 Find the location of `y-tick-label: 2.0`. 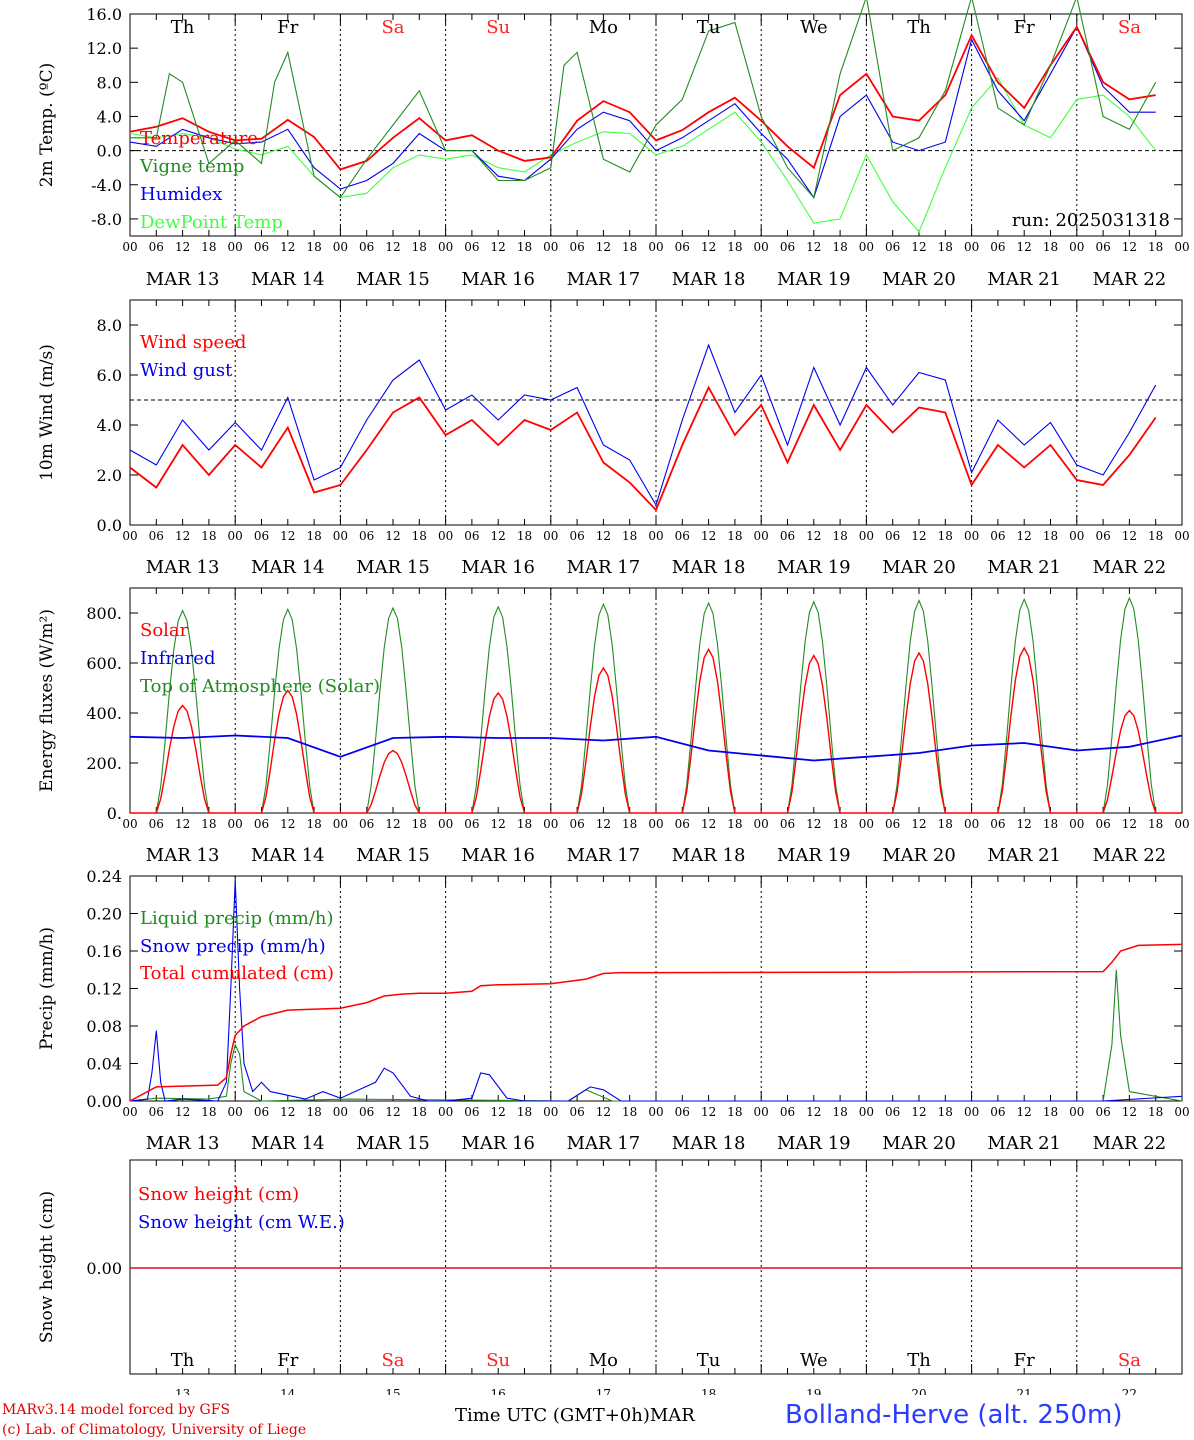

y-tick-label: 2.0 is located at coordinates (109, 475).